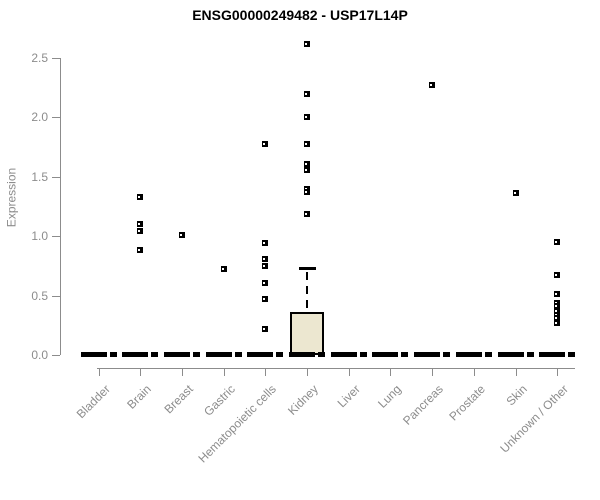 This screenshot has height=500, width=600. What do you see at coordinates (307, 292) in the screenshot?
I see `whisker-line` at bounding box center [307, 292].